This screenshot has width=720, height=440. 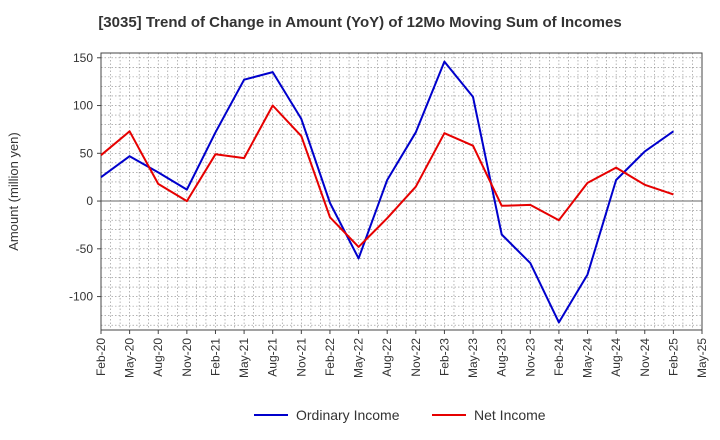 What do you see at coordinates (83, 106) in the screenshot?
I see `y-tick-label: 100` at bounding box center [83, 106].